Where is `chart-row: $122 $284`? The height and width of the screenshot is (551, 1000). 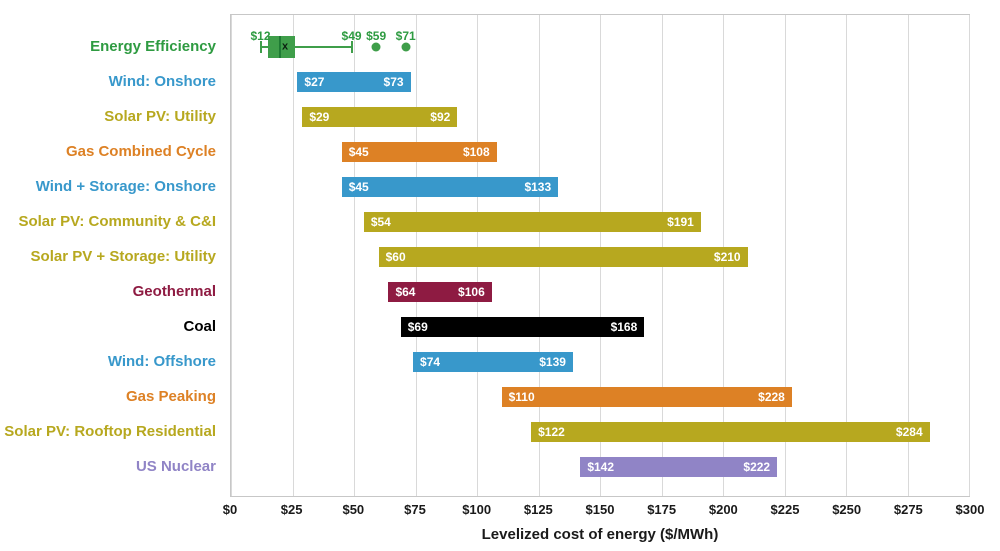 chart-row: $122 $284 is located at coordinates (600, 431).